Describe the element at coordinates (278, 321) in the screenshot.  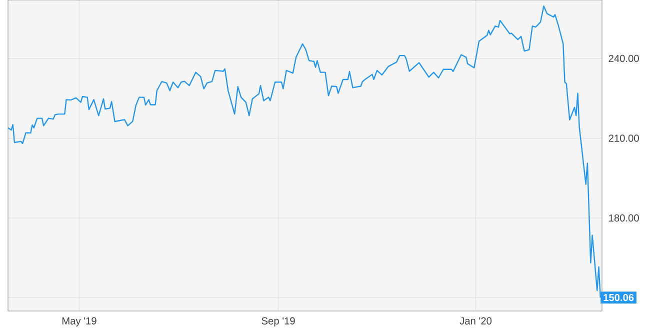
I see `x-tick-label: Sep '19` at that location.